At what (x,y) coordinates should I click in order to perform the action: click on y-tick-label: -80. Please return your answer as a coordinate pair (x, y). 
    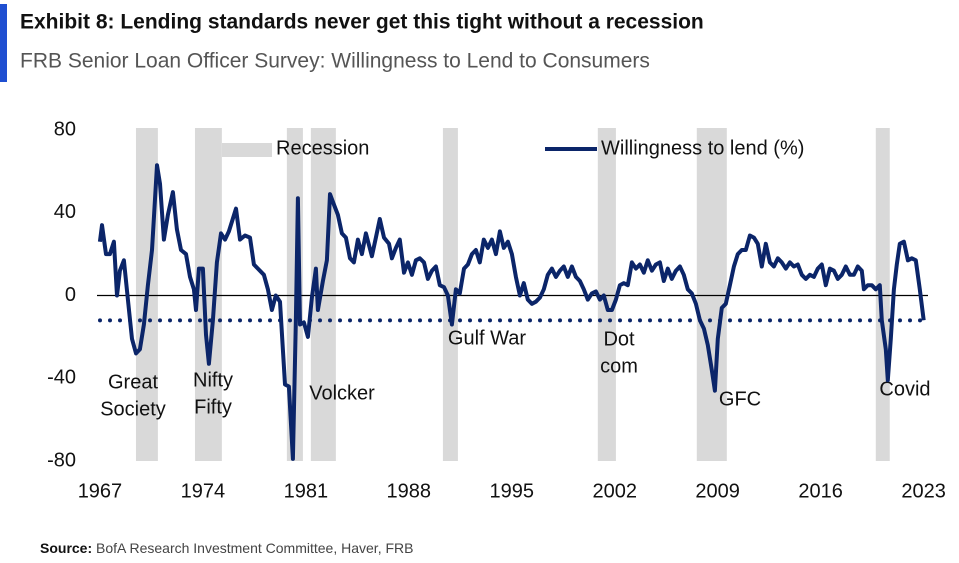
    Looking at the image, I should click on (61, 460).